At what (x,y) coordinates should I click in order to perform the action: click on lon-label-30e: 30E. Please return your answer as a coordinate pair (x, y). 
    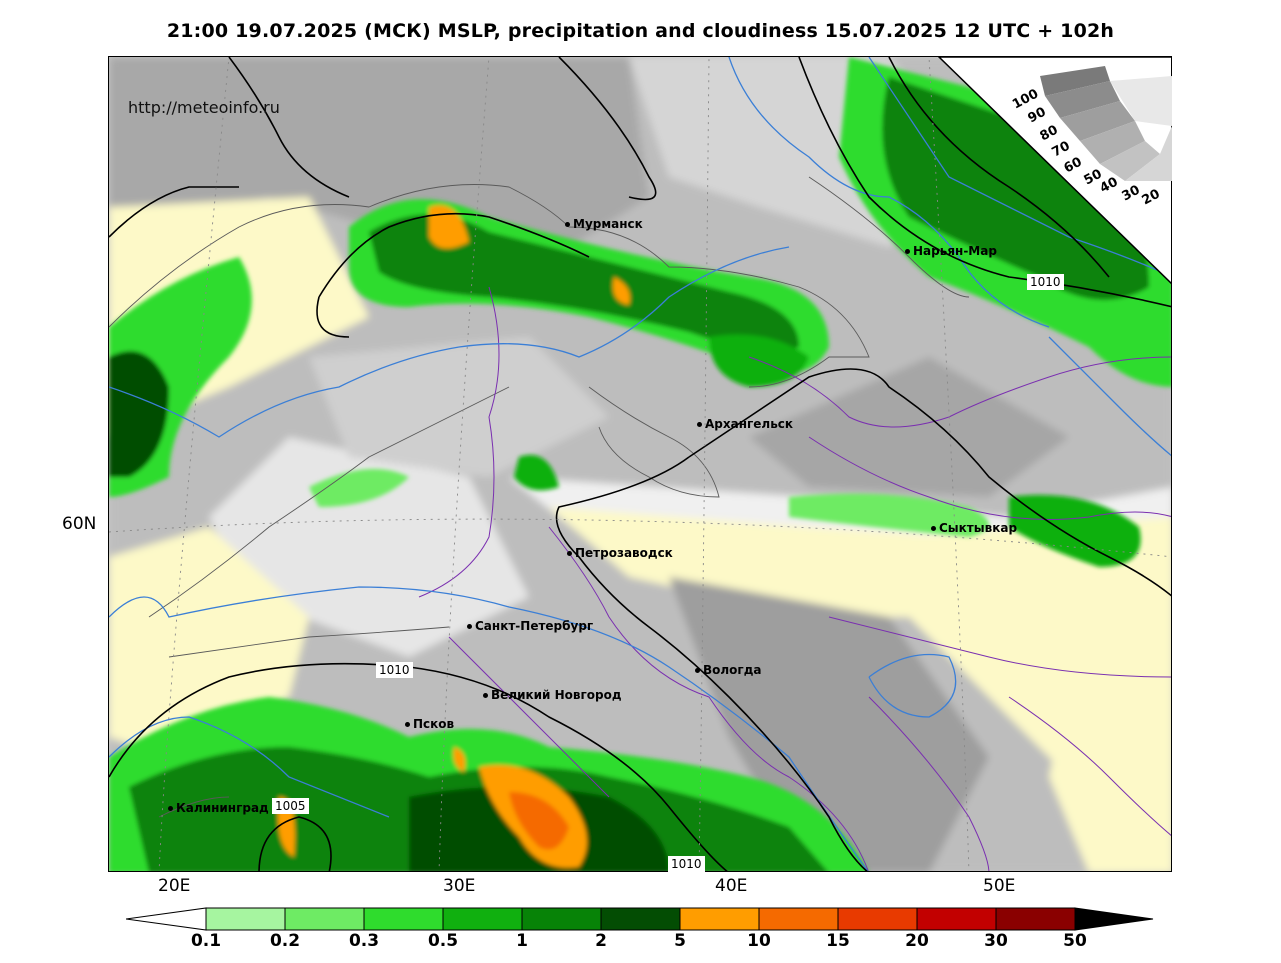
    Looking at the image, I should click on (459, 886).